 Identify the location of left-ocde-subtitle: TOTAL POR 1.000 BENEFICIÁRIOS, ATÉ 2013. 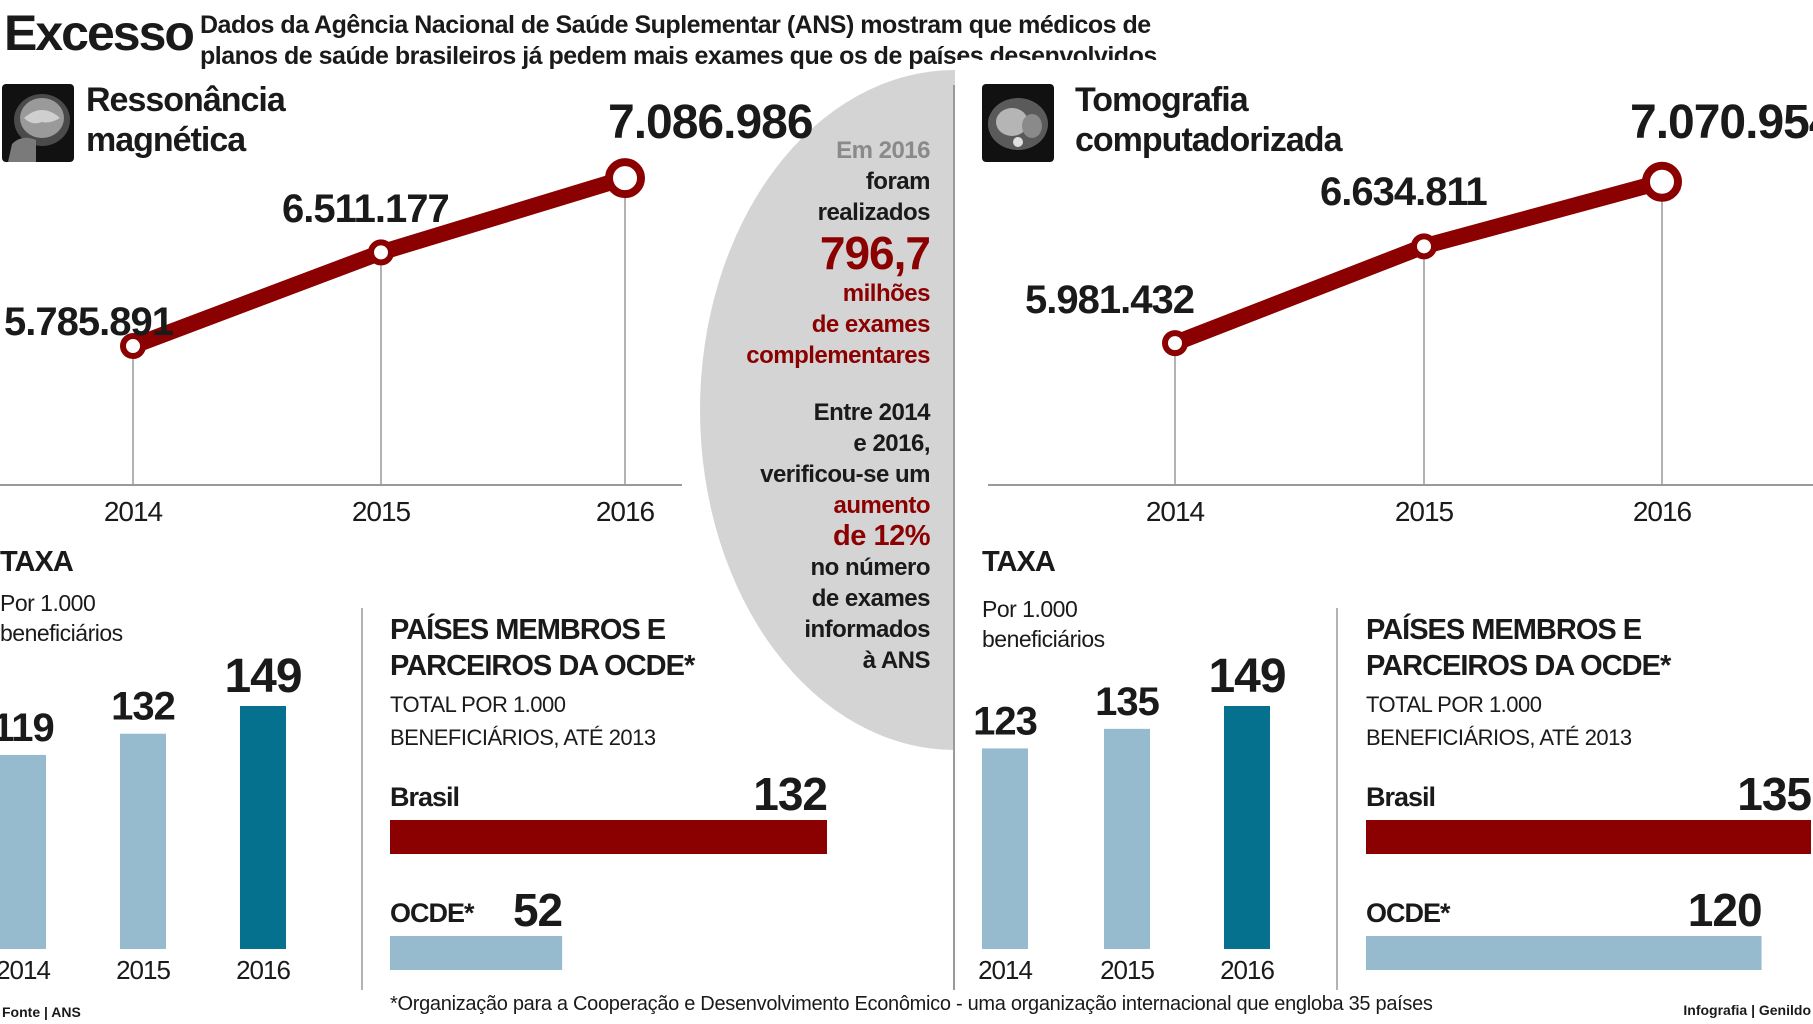
(523, 721).